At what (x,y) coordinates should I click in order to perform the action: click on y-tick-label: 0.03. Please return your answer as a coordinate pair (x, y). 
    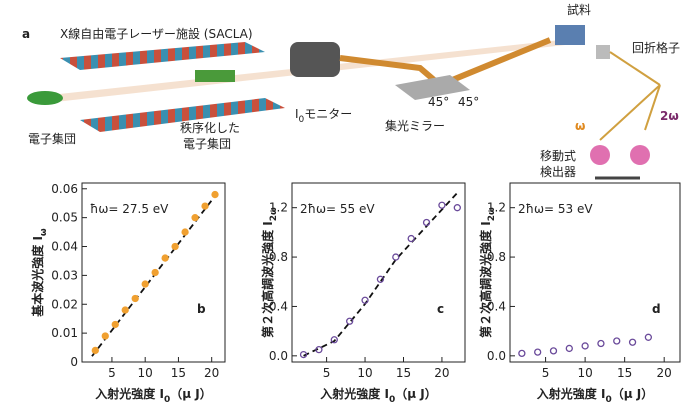
    Looking at the image, I should click on (64, 275).